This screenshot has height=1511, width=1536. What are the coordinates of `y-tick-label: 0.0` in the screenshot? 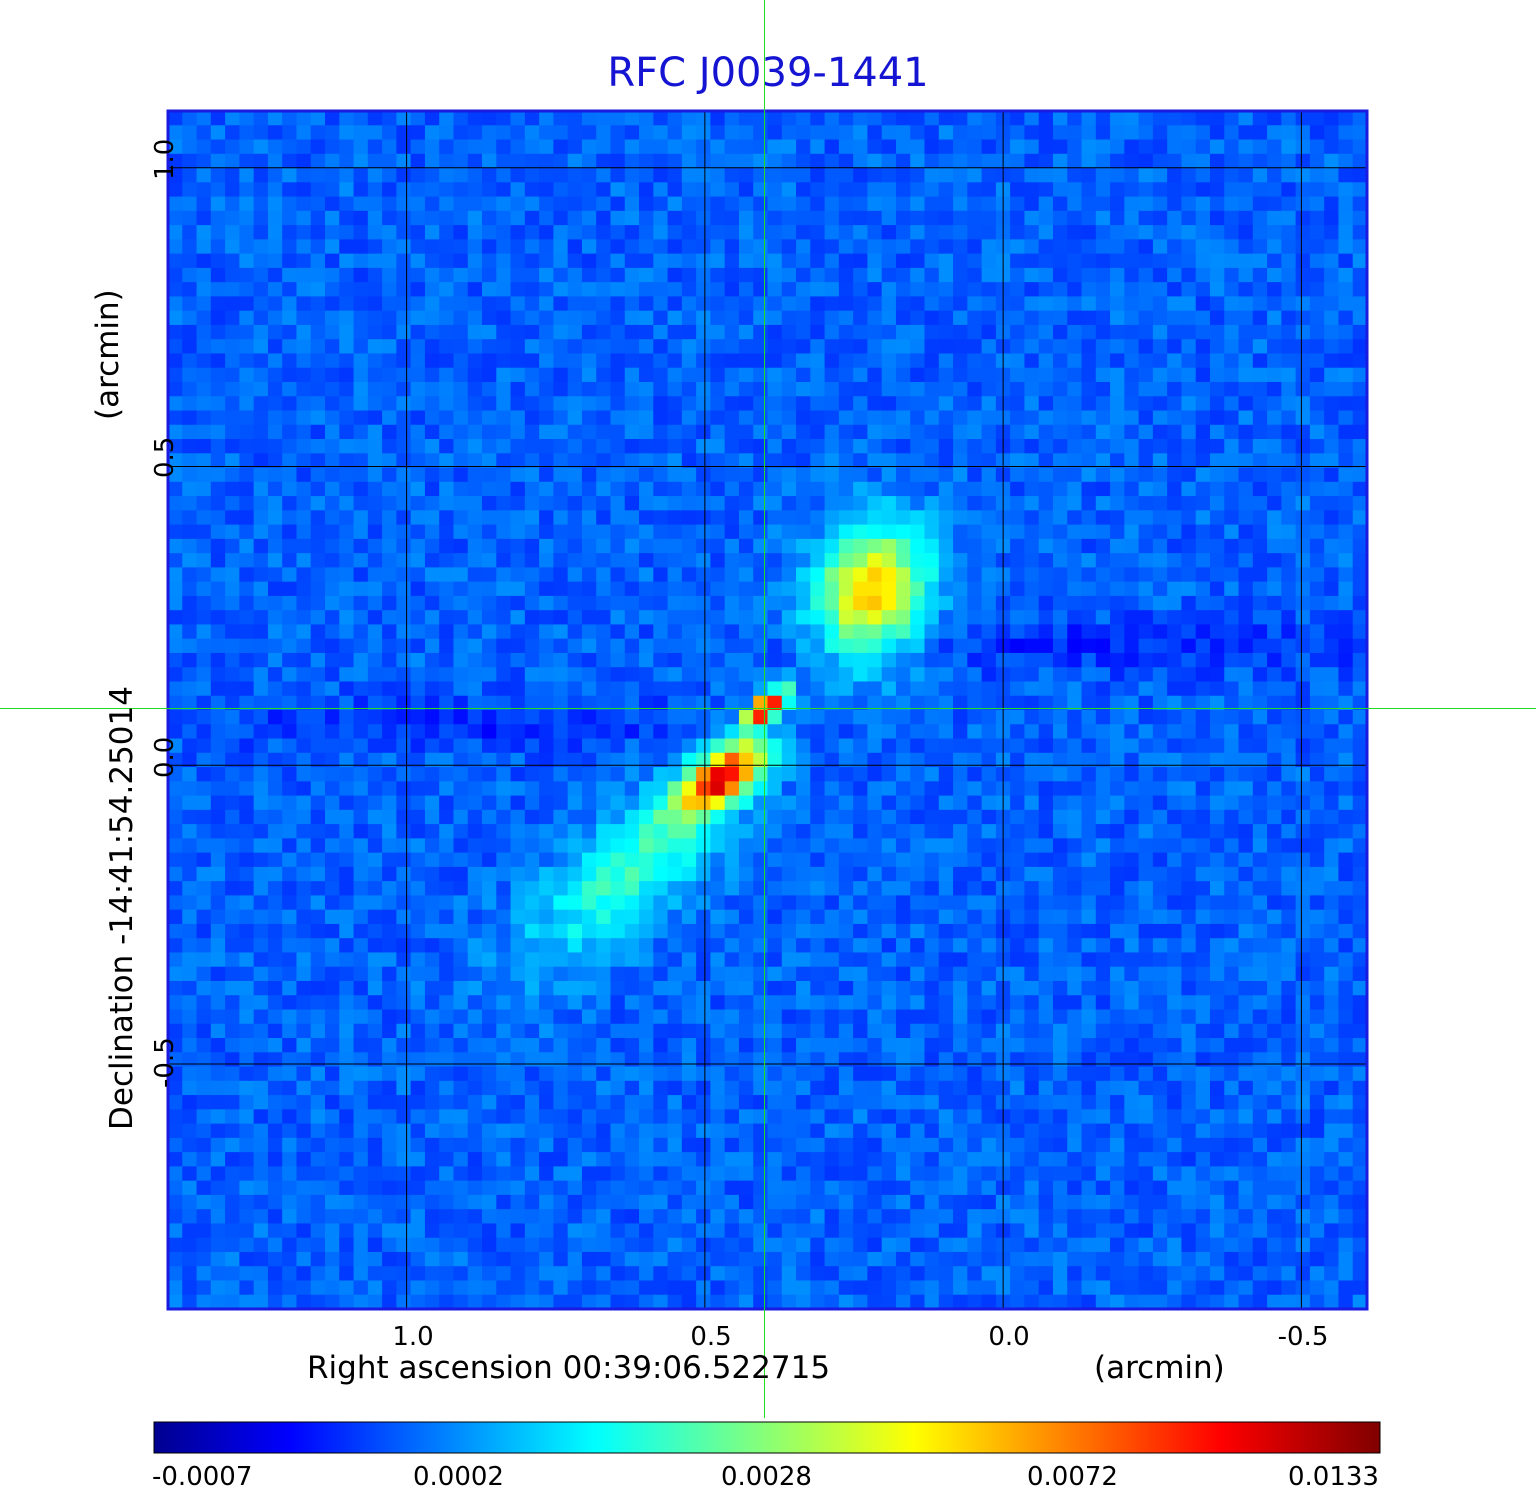 It's located at (165, 757).